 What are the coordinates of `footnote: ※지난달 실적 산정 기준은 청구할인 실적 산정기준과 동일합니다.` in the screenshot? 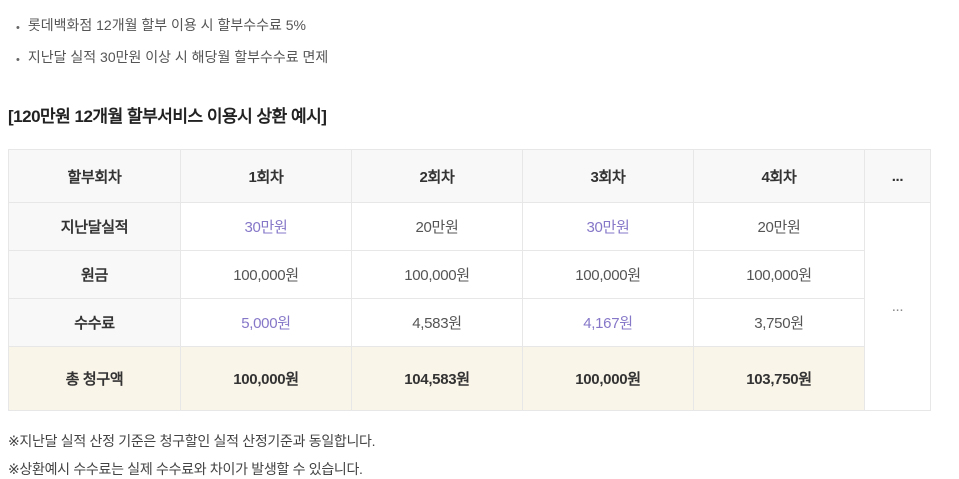 It's located at (192, 441).